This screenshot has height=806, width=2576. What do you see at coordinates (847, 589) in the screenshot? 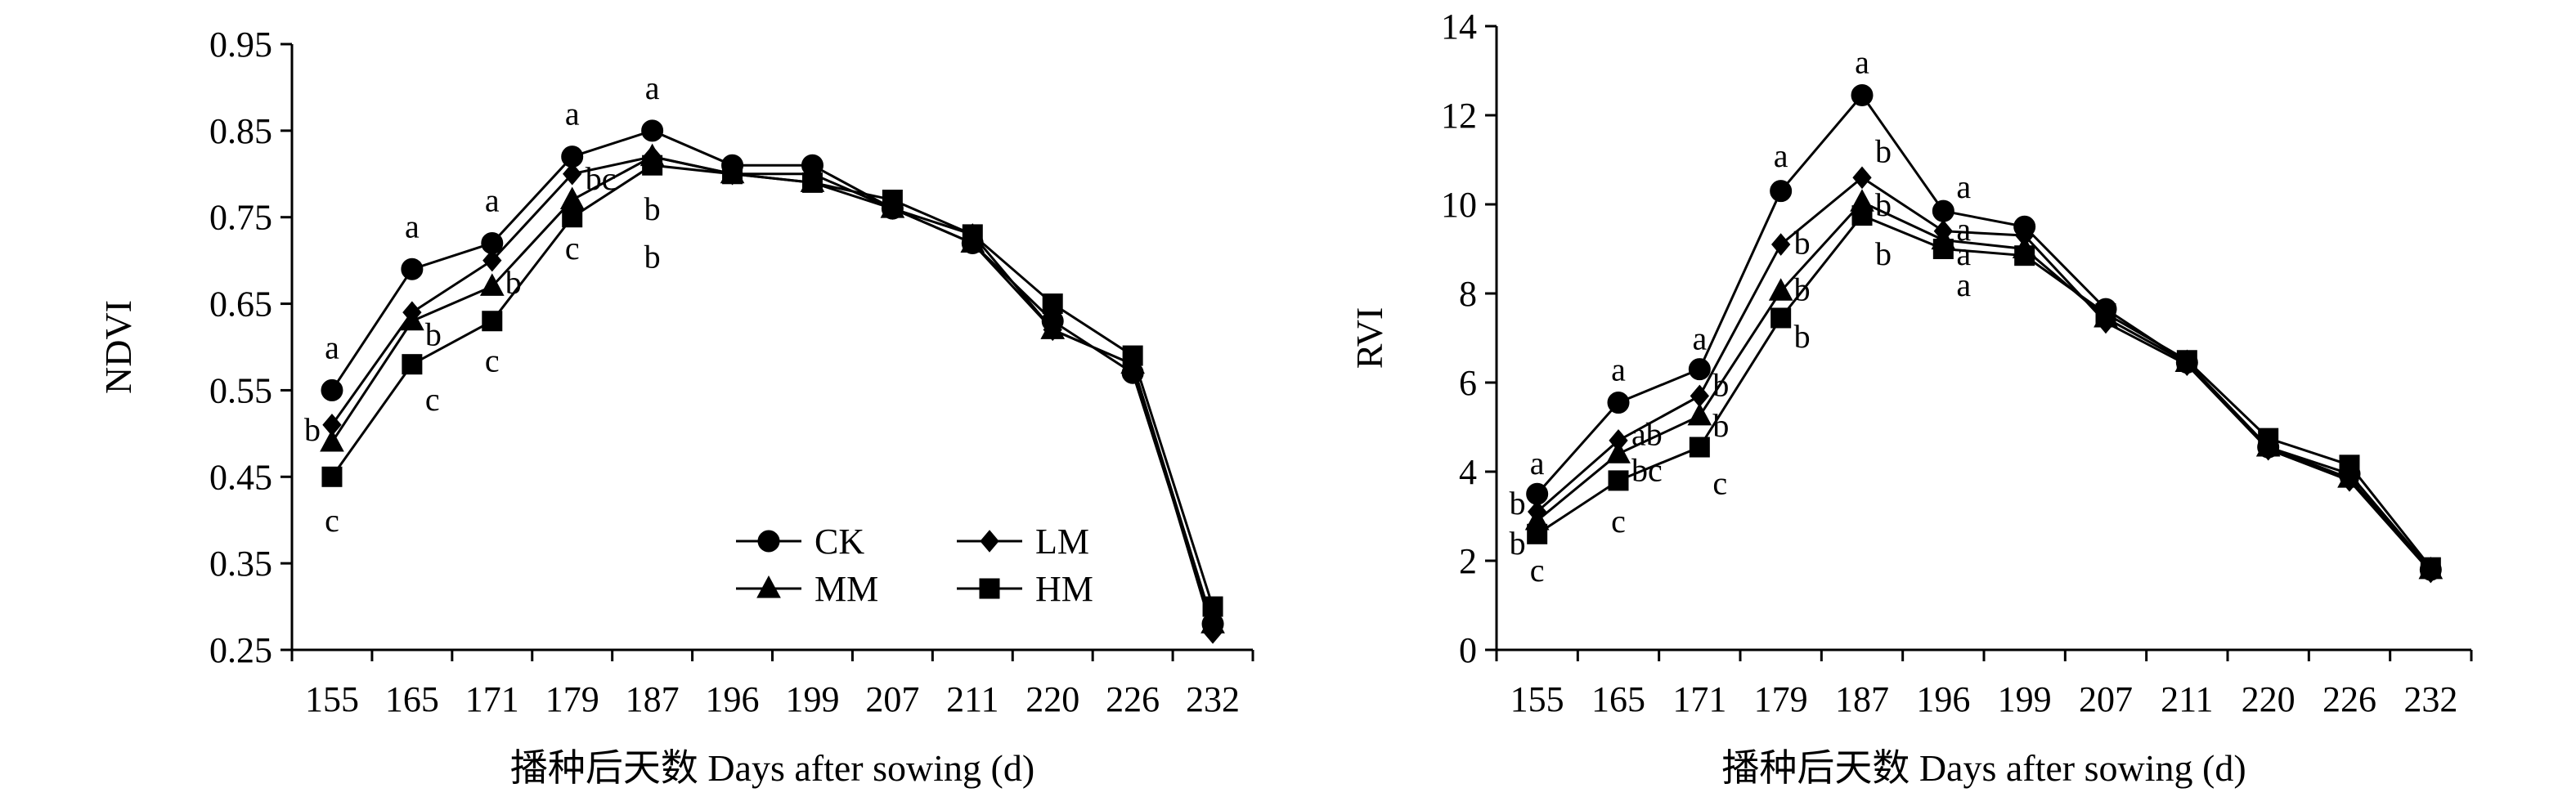
I see `legend-label-mm: MM` at bounding box center [847, 589].